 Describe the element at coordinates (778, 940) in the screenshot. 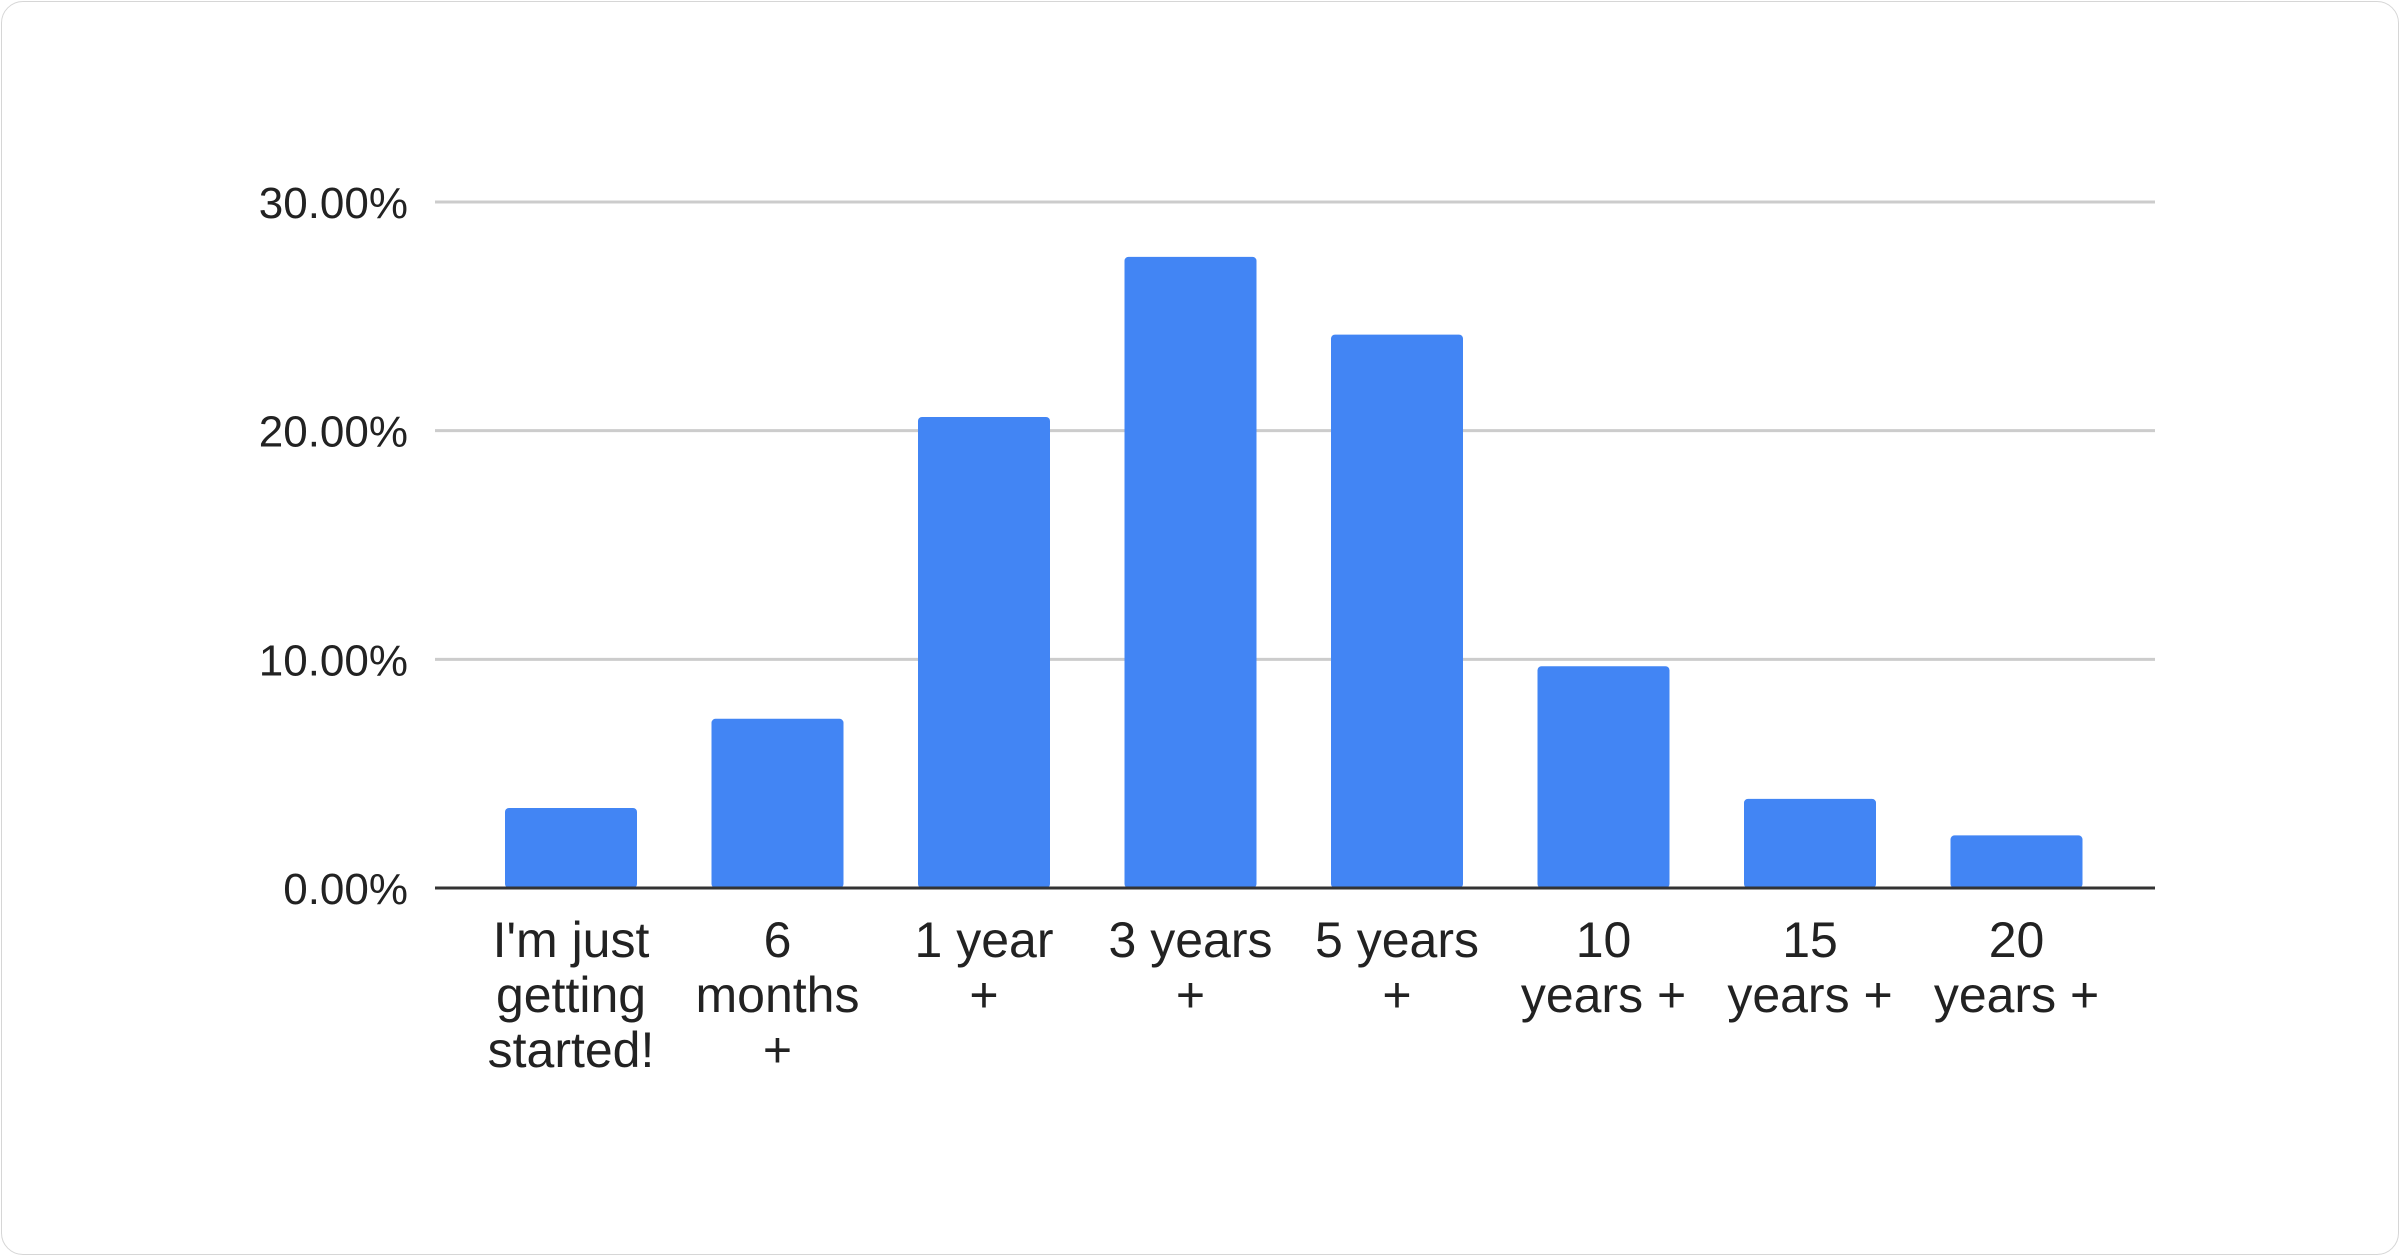

I see `x-tick-label: 6` at that location.